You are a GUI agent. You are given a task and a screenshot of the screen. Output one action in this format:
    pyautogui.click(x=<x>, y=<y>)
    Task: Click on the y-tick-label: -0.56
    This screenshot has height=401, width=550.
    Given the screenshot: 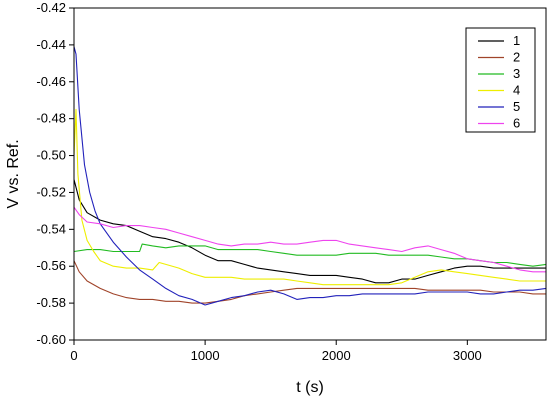 What is the action you would take?
    pyautogui.click(x=51, y=265)
    